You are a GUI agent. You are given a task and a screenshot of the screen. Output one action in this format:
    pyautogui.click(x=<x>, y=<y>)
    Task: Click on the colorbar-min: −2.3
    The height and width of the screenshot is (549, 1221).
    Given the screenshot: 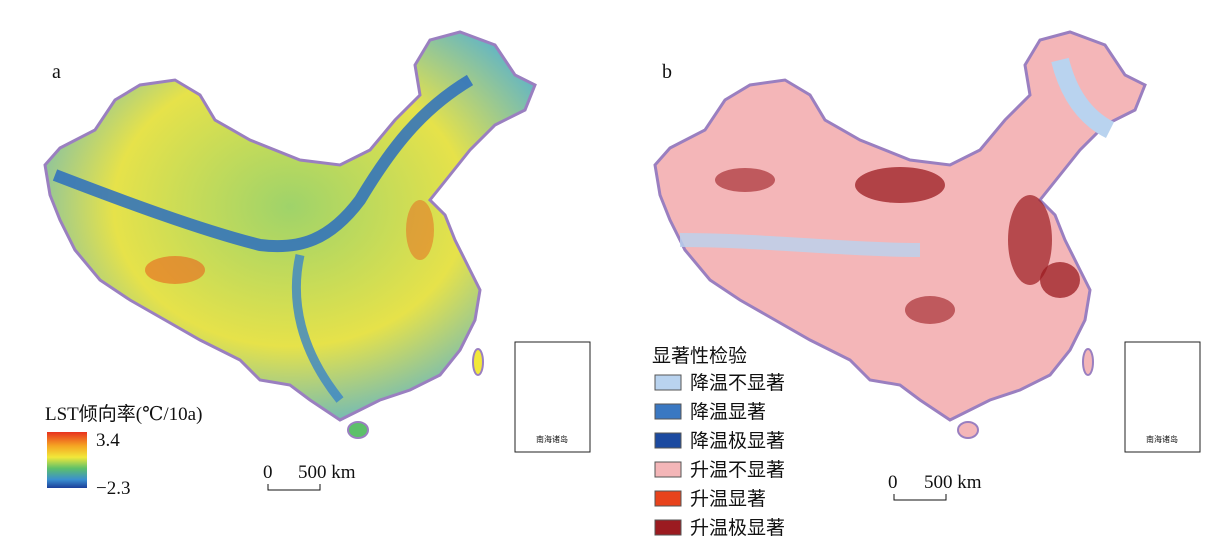 What is the action you would take?
    pyautogui.click(x=113, y=488)
    